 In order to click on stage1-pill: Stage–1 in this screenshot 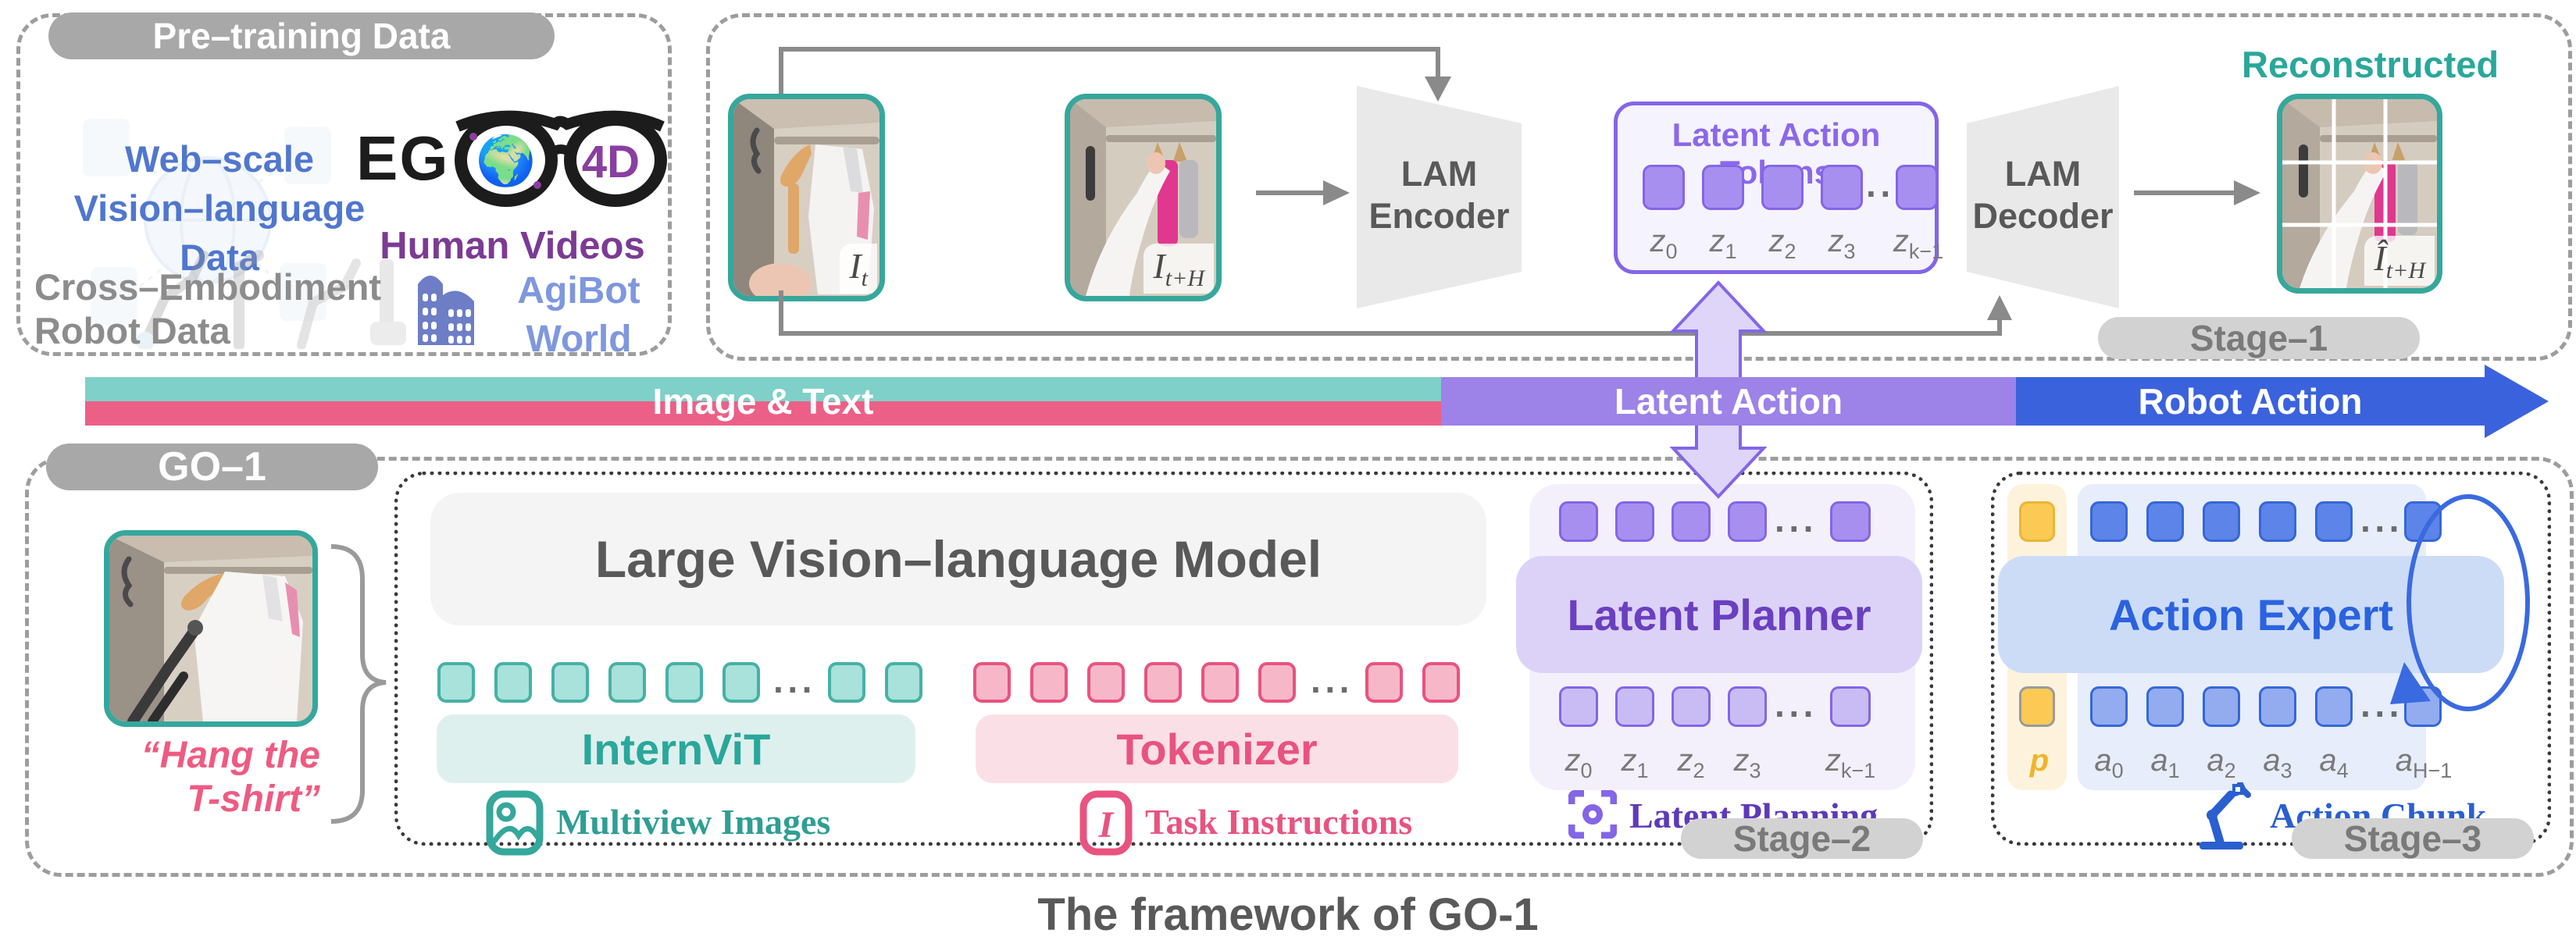, I will do `click(2259, 338)`.